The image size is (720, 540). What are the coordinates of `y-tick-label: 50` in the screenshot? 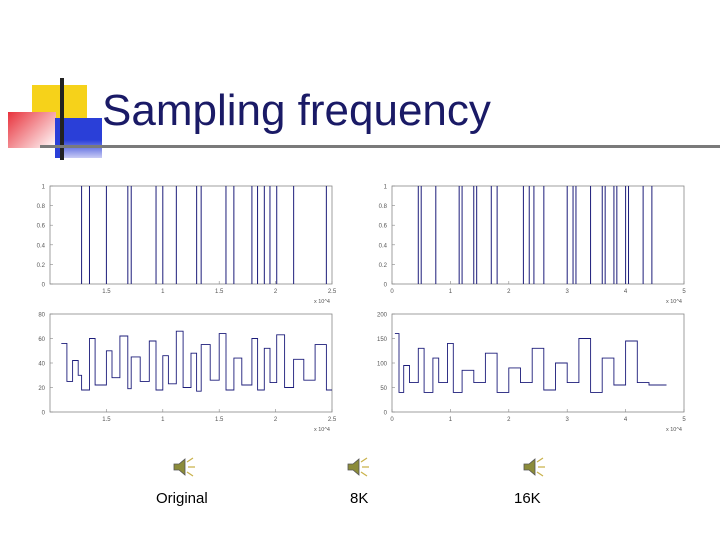 It's located at (383, 389).